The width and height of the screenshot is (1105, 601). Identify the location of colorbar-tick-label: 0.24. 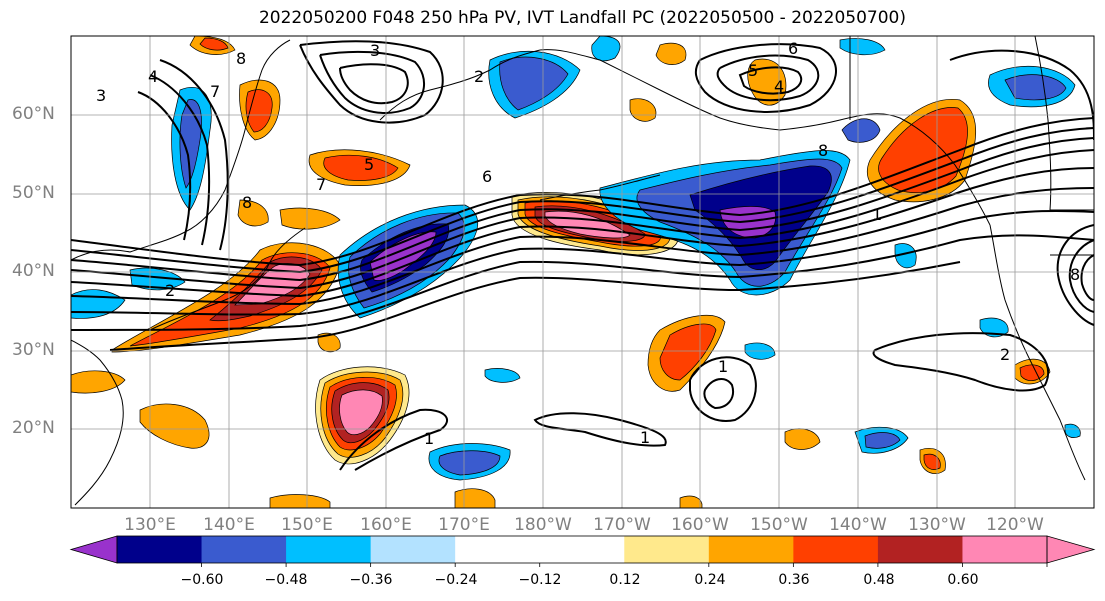
(710, 580).